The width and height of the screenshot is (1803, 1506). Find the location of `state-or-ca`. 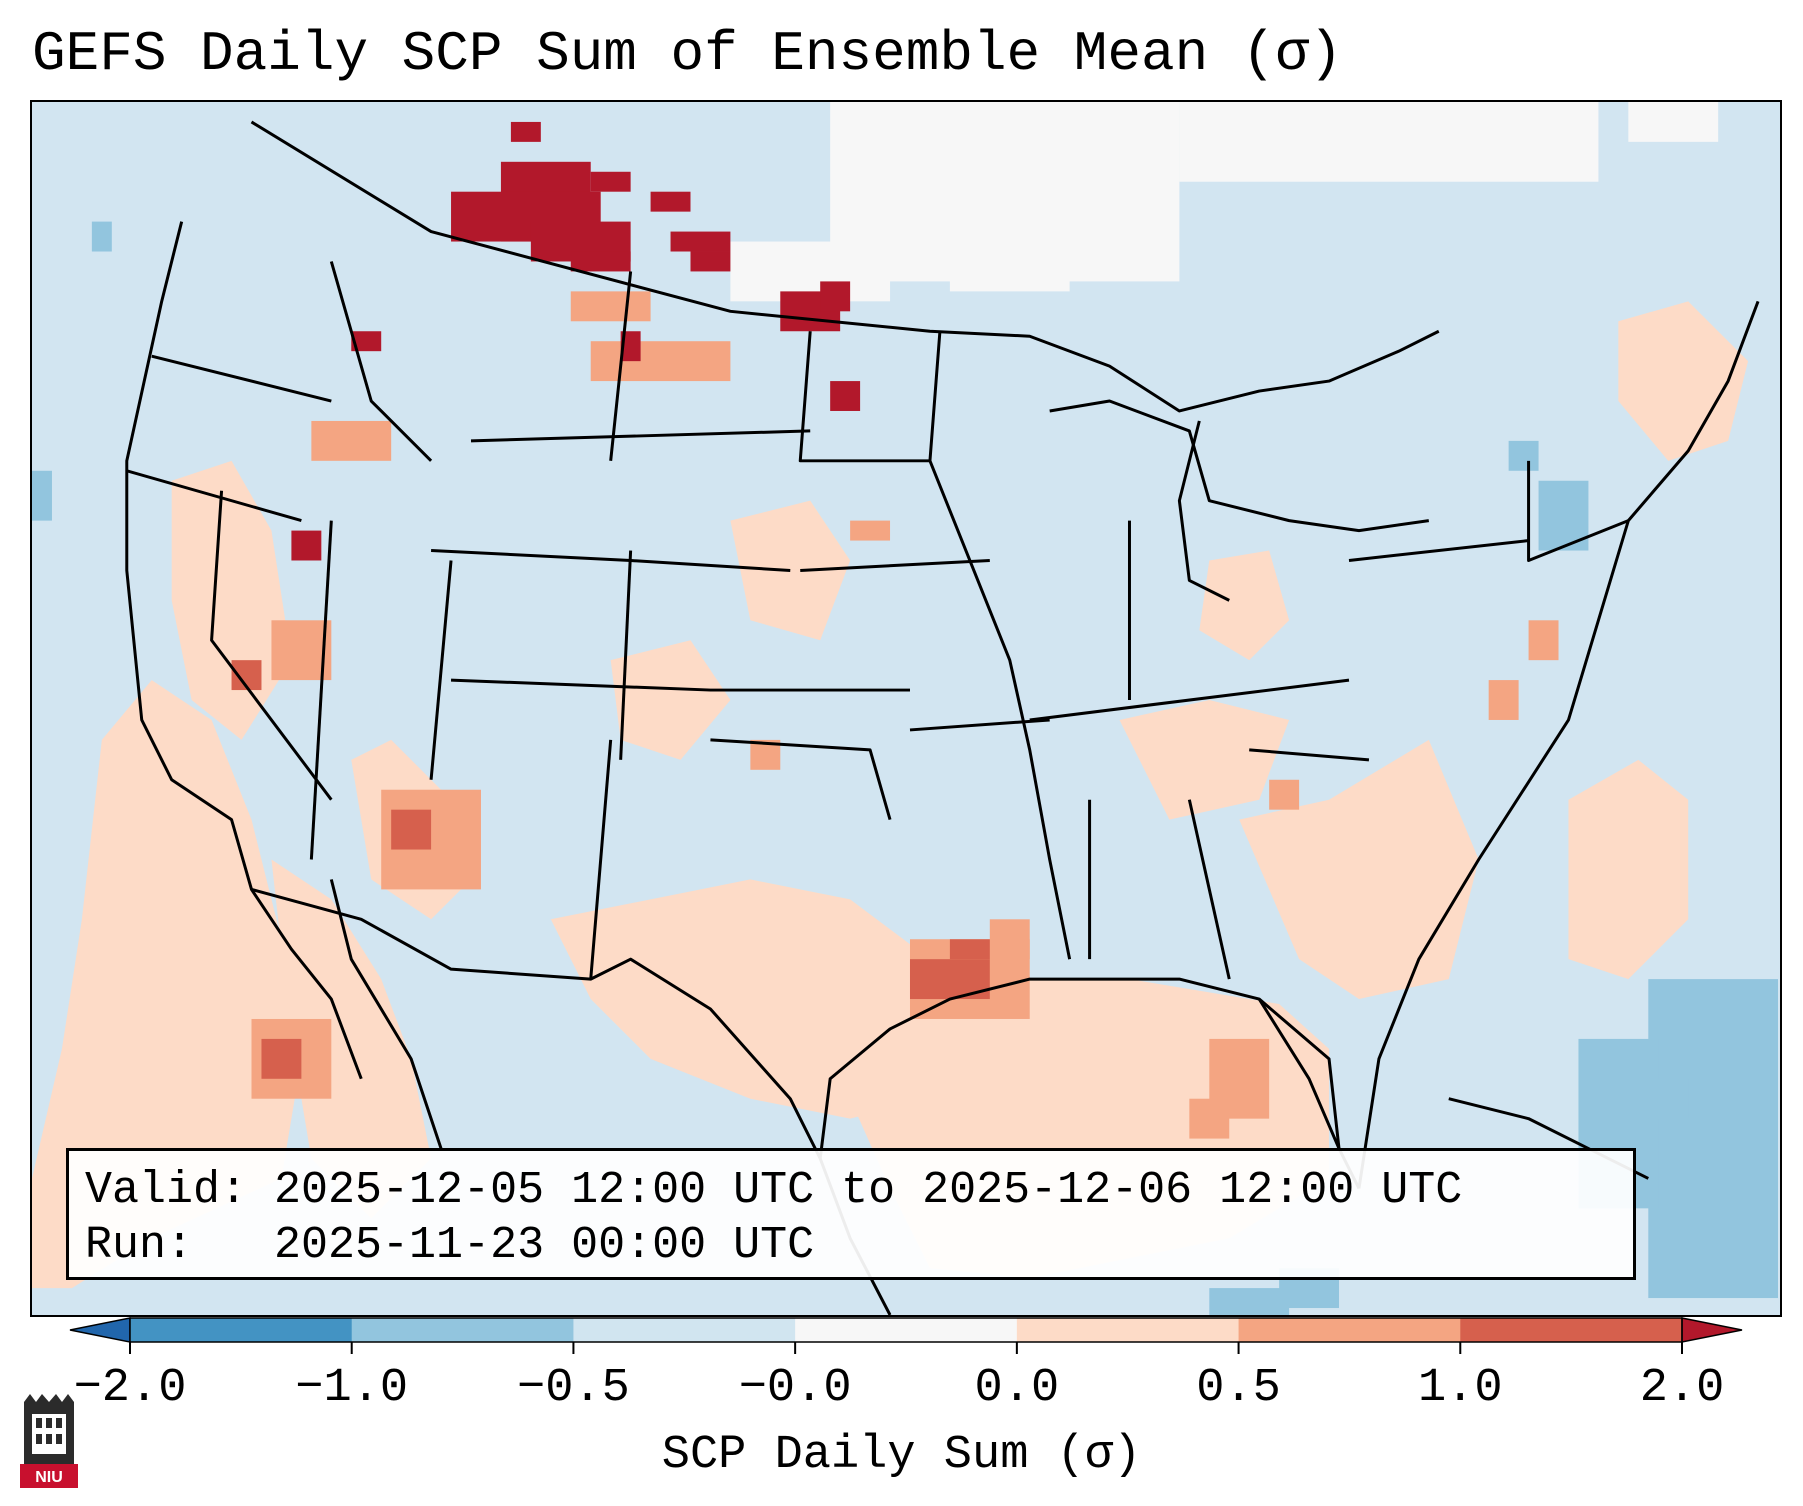

state-or-ca is located at coordinates (214, 496).